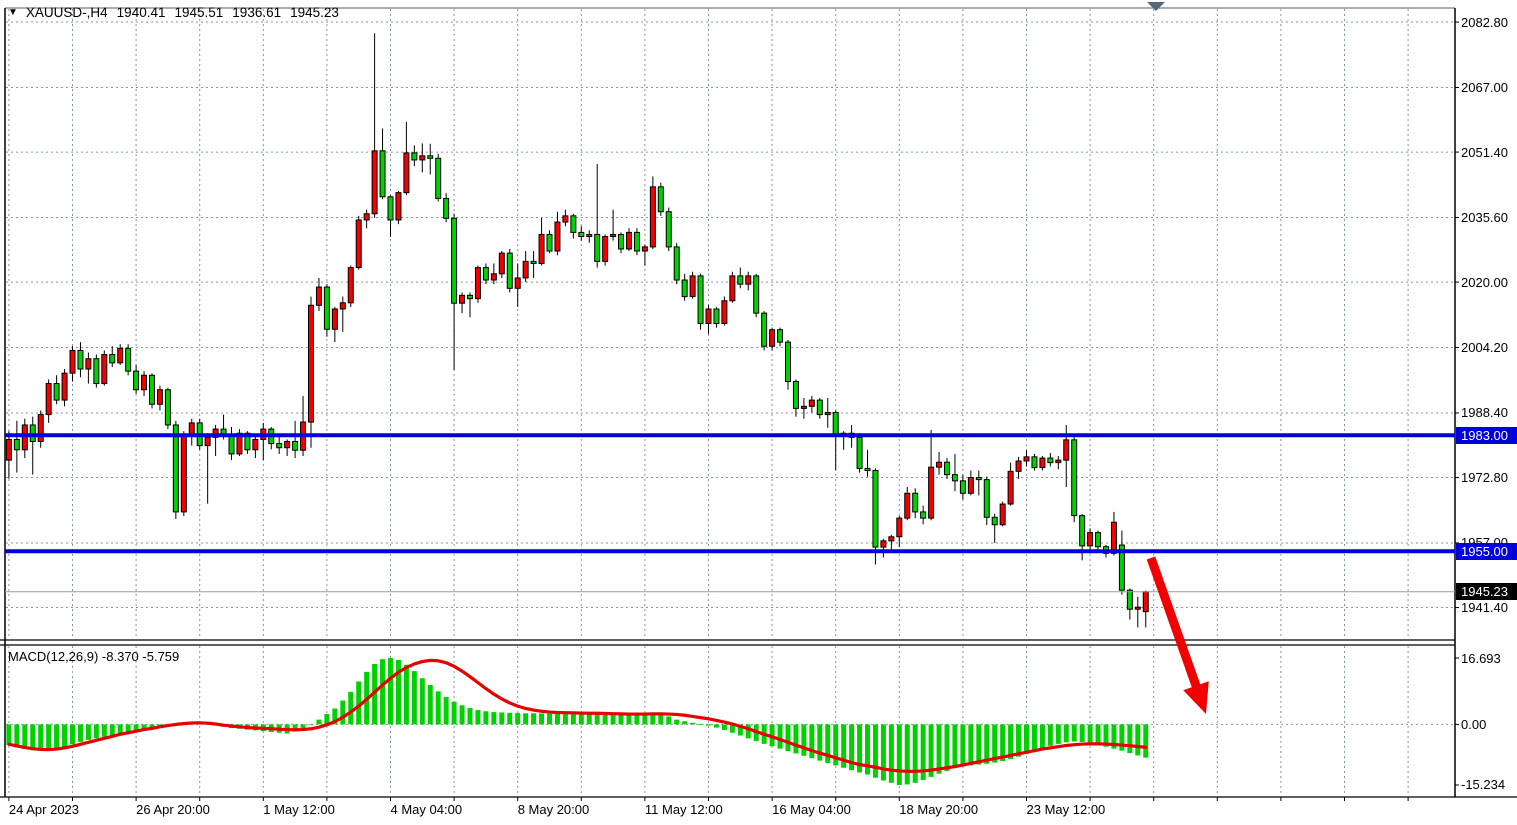  Describe the element at coordinates (1484, 152) in the screenshot. I see `price-tick-label: 2051.40` at that location.